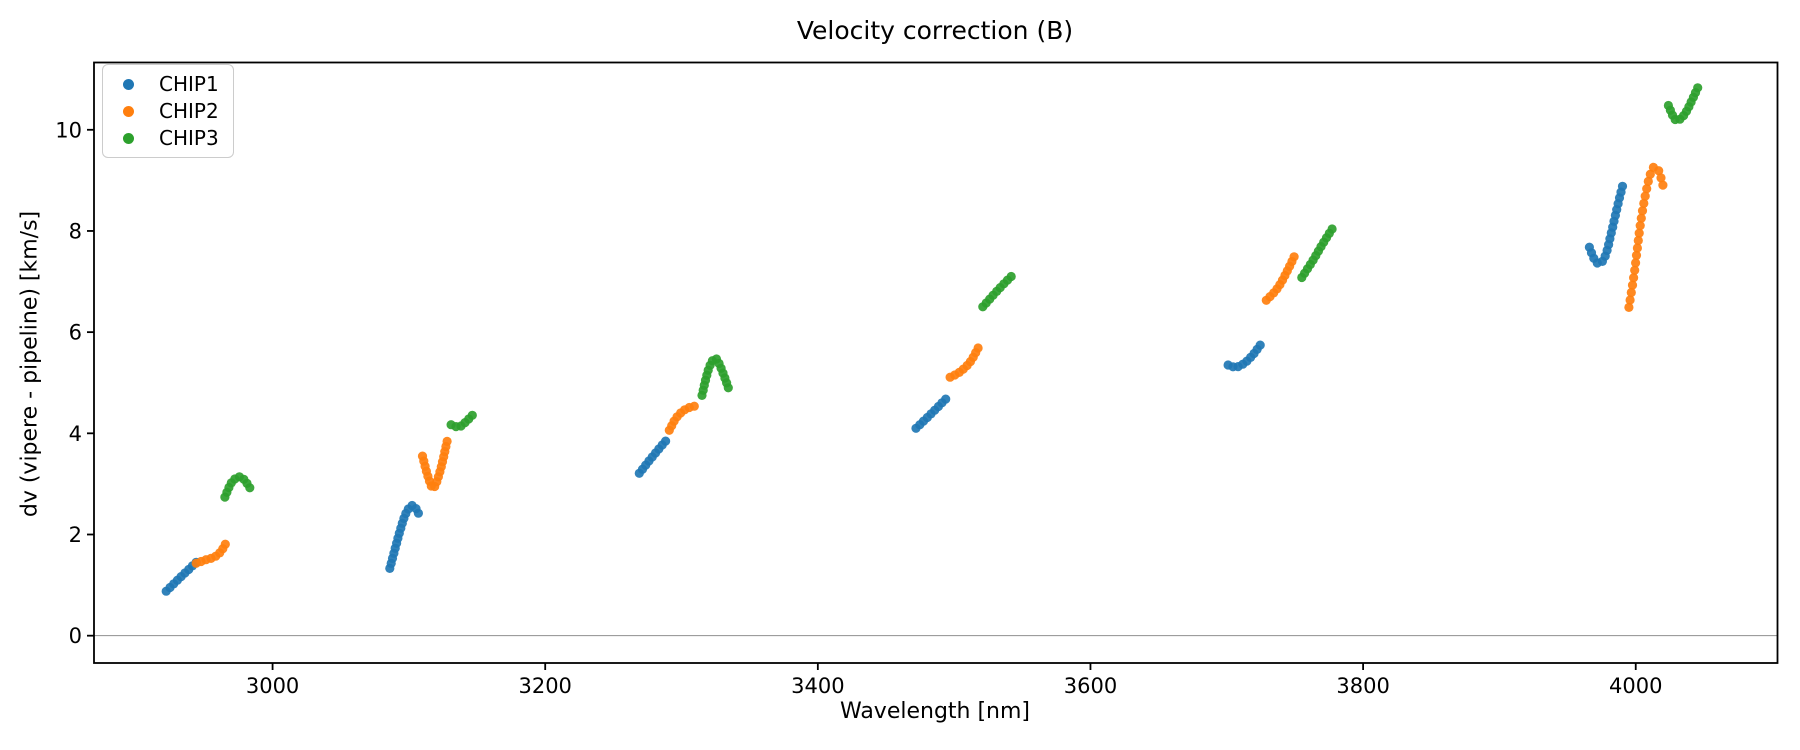 The width and height of the screenshot is (1800, 750). What do you see at coordinates (954, 680) in the screenshot?
I see `x-axis-ticks: 3000 3200 3400 3600 3800 4000` at bounding box center [954, 680].